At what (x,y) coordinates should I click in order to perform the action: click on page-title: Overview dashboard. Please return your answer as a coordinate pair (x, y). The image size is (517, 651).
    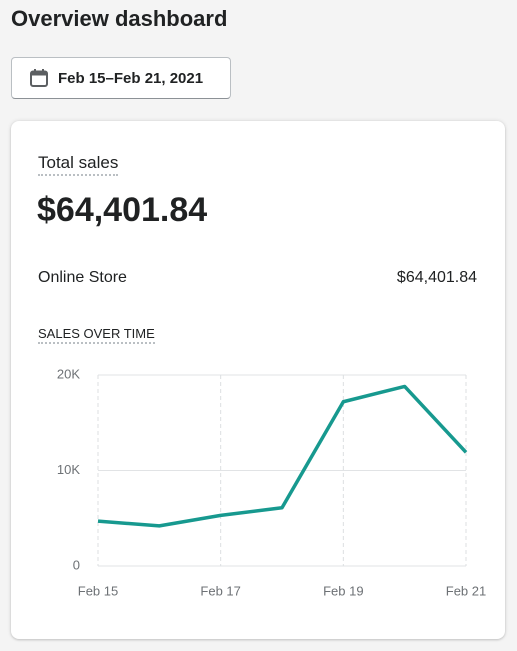
    Looking at the image, I should click on (119, 18).